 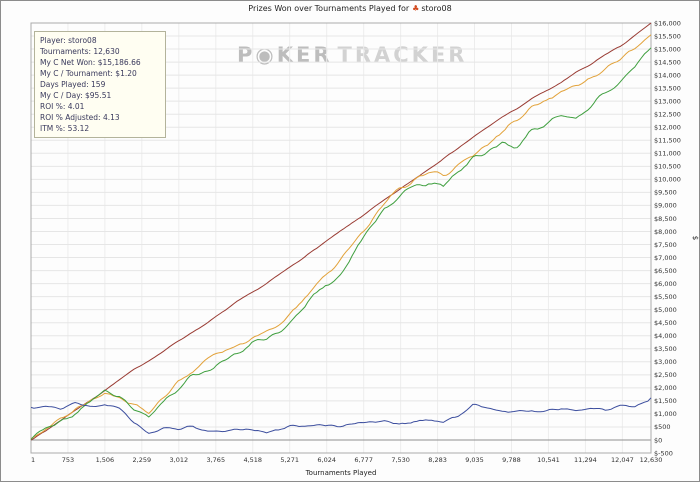 What do you see at coordinates (665, 388) in the screenshot?
I see `svg-text: $2,000` at bounding box center [665, 388].